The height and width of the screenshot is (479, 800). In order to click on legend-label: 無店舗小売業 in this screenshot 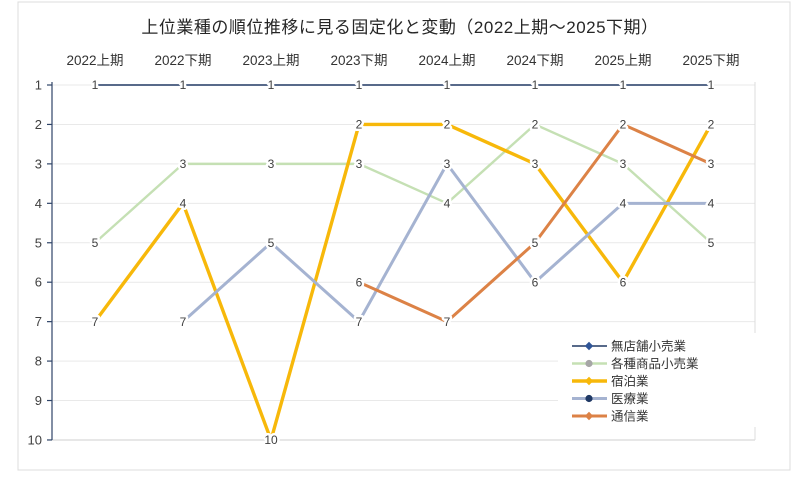, I will do `click(649, 345)`.